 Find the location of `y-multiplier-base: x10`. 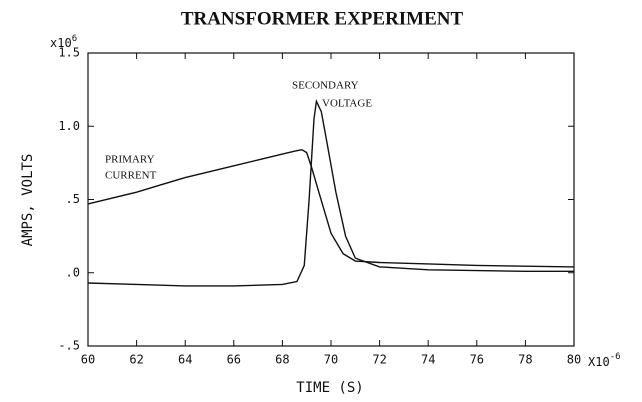

y-multiplier-base: x10 is located at coordinates (61, 43).